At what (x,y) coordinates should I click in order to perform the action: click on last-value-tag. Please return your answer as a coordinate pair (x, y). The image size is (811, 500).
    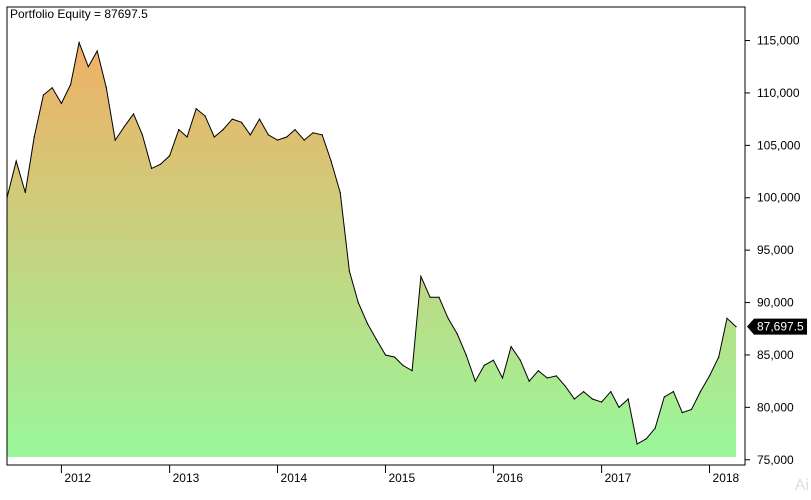
    Looking at the image, I should click on (777, 326).